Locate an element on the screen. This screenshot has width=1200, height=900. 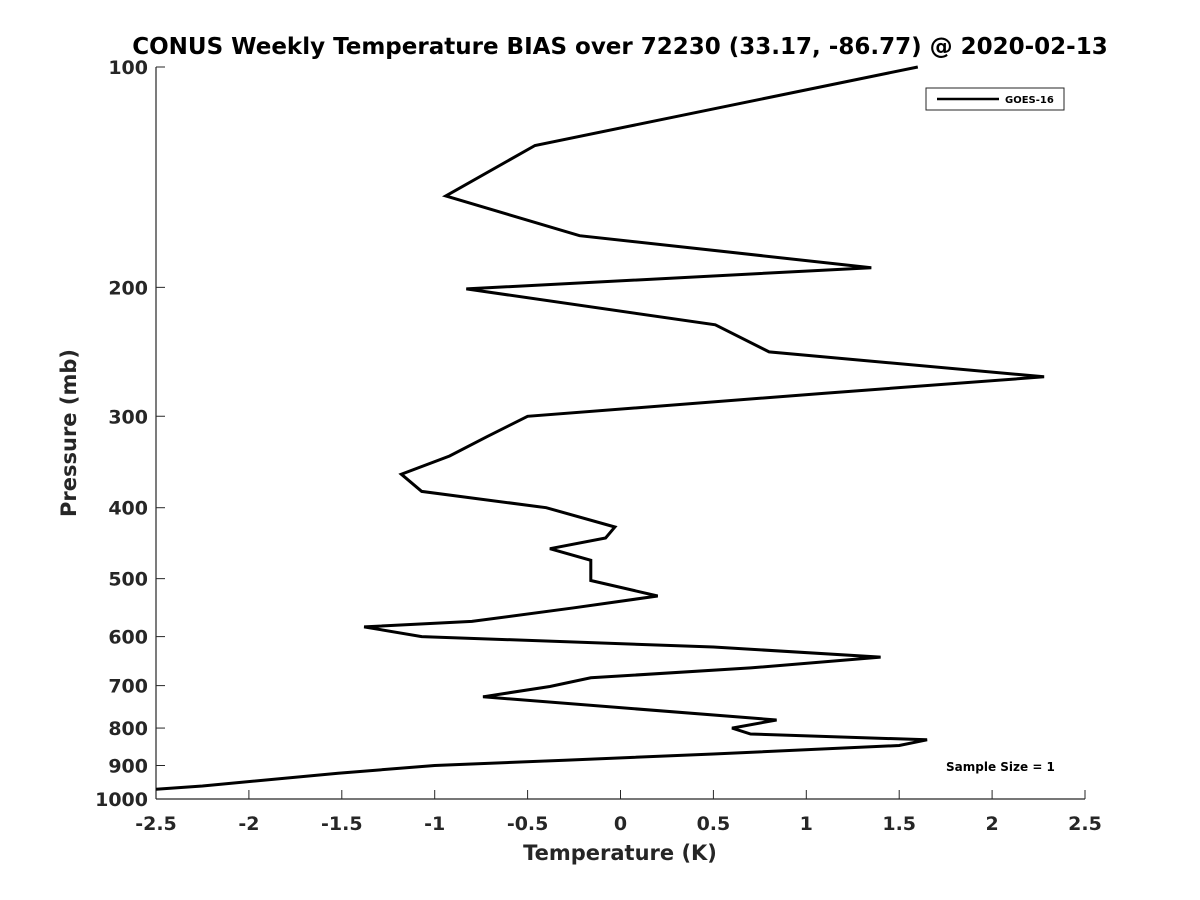
x-tick-label: 2 is located at coordinates (991, 824).